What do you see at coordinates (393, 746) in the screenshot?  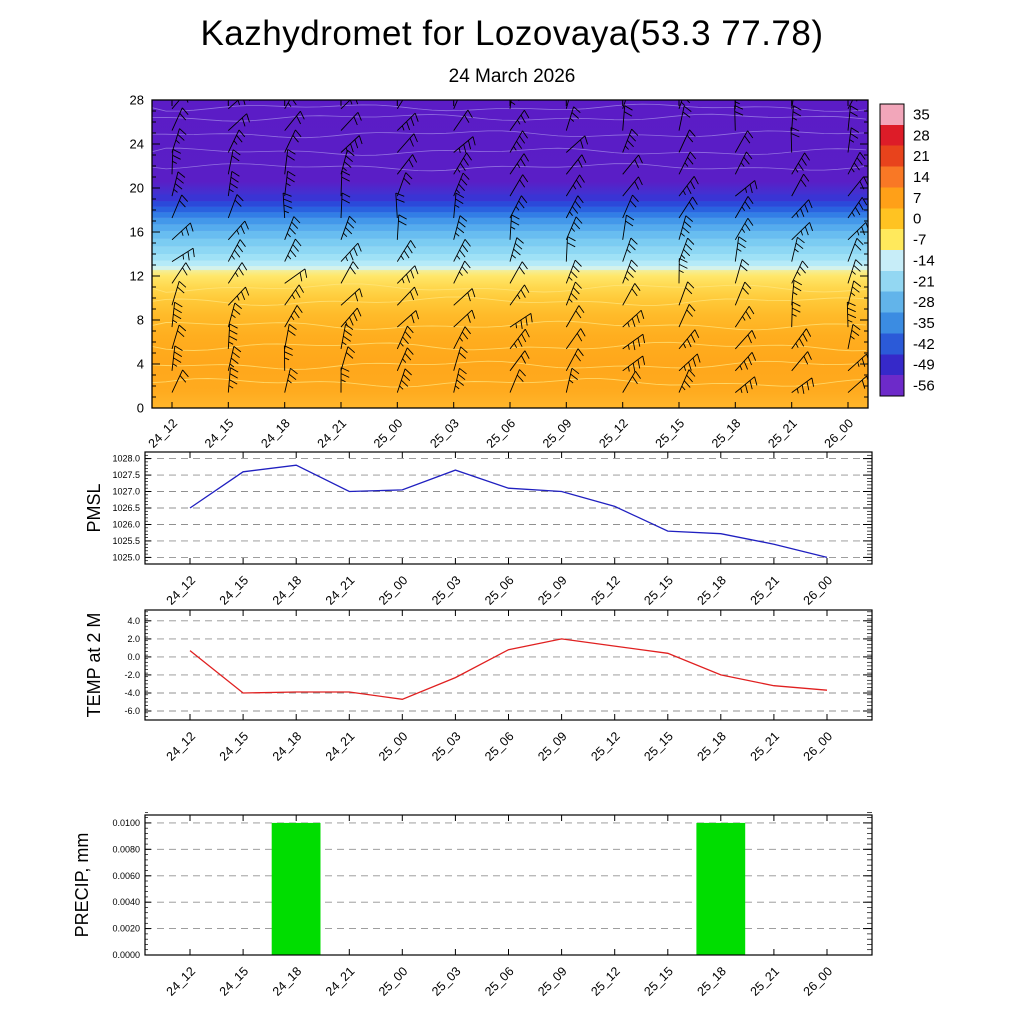 I see `time-tick-label: 25_00` at bounding box center [393, 746].